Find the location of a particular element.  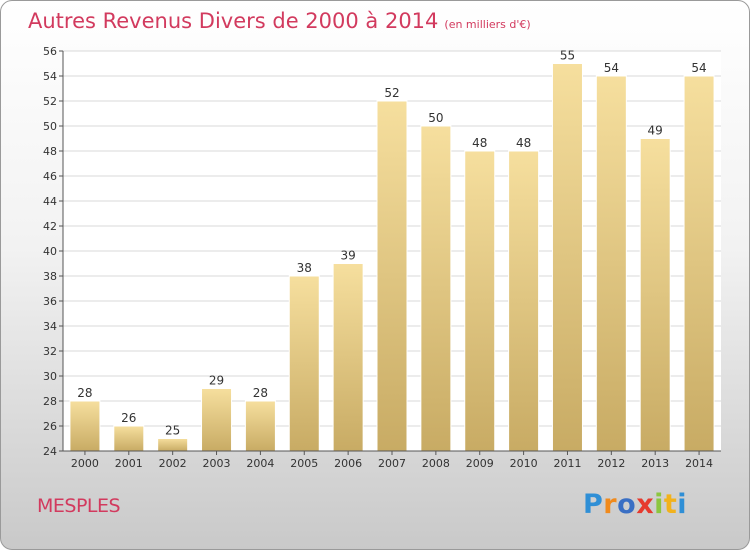

x-tick-label: 2011 is located at coordinates (567, 463).